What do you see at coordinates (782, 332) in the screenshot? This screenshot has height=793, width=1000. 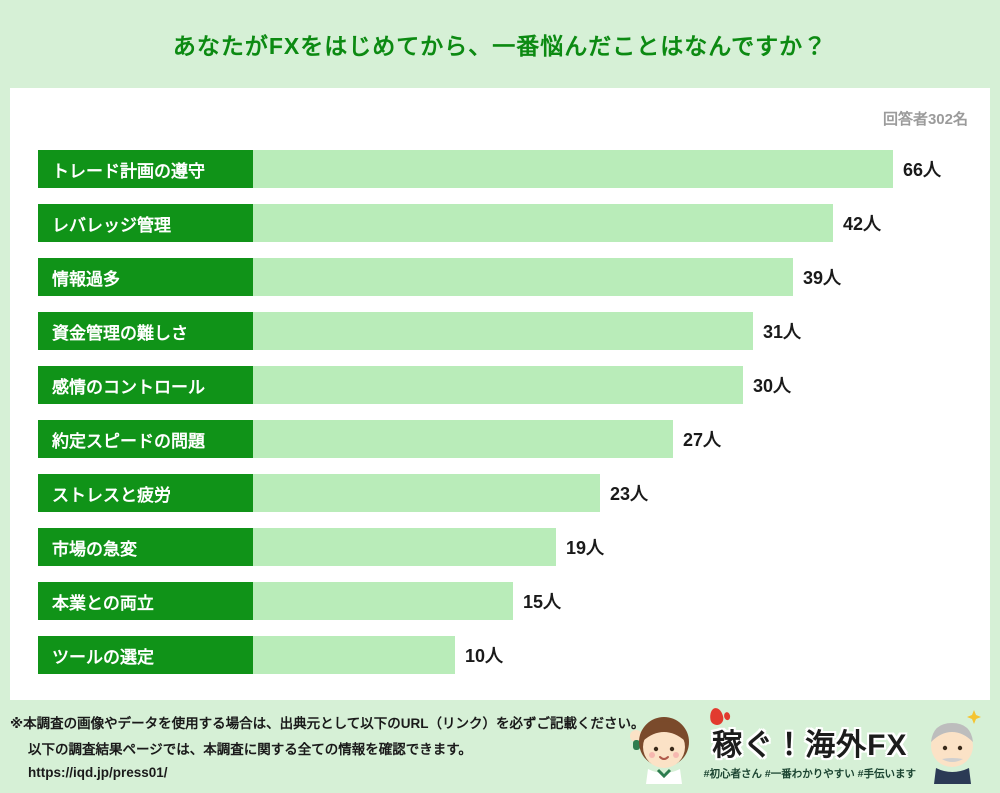 I see `bar-value-label: 31人` at bounding box center [782, 332].